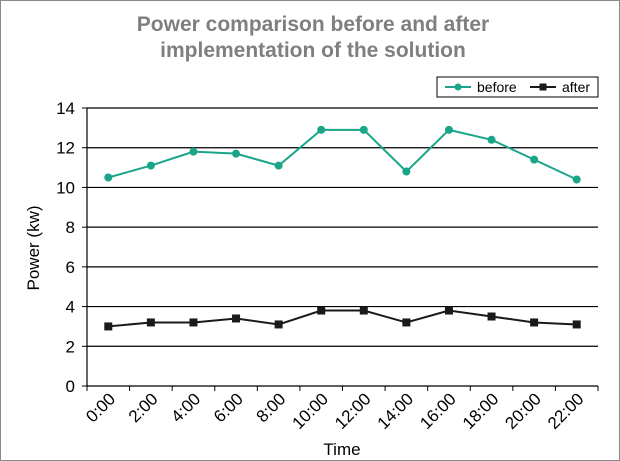  Describe the element at coordinates (576, 87) in the screenshot. I see `legend-label: after` at that location.